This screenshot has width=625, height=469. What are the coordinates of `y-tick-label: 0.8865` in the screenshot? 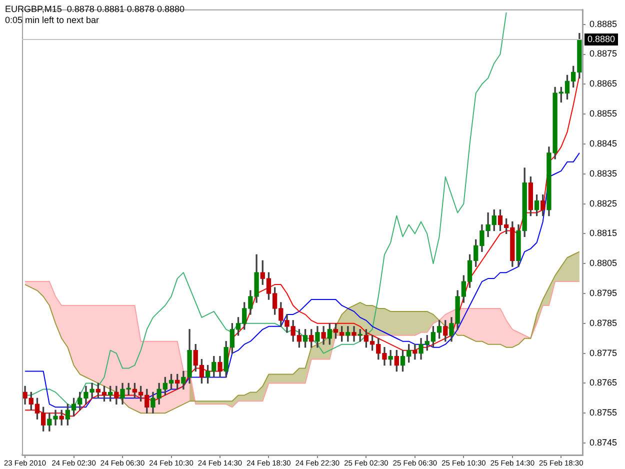 It's located at (603, 83).